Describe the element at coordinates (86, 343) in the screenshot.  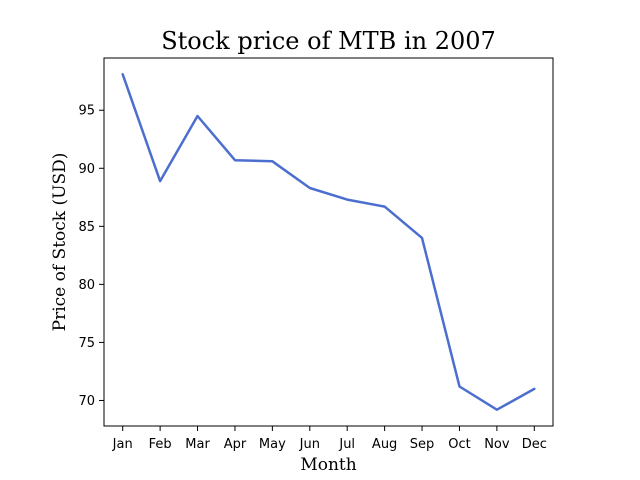
I see `y-tick-label: 75` at that location.